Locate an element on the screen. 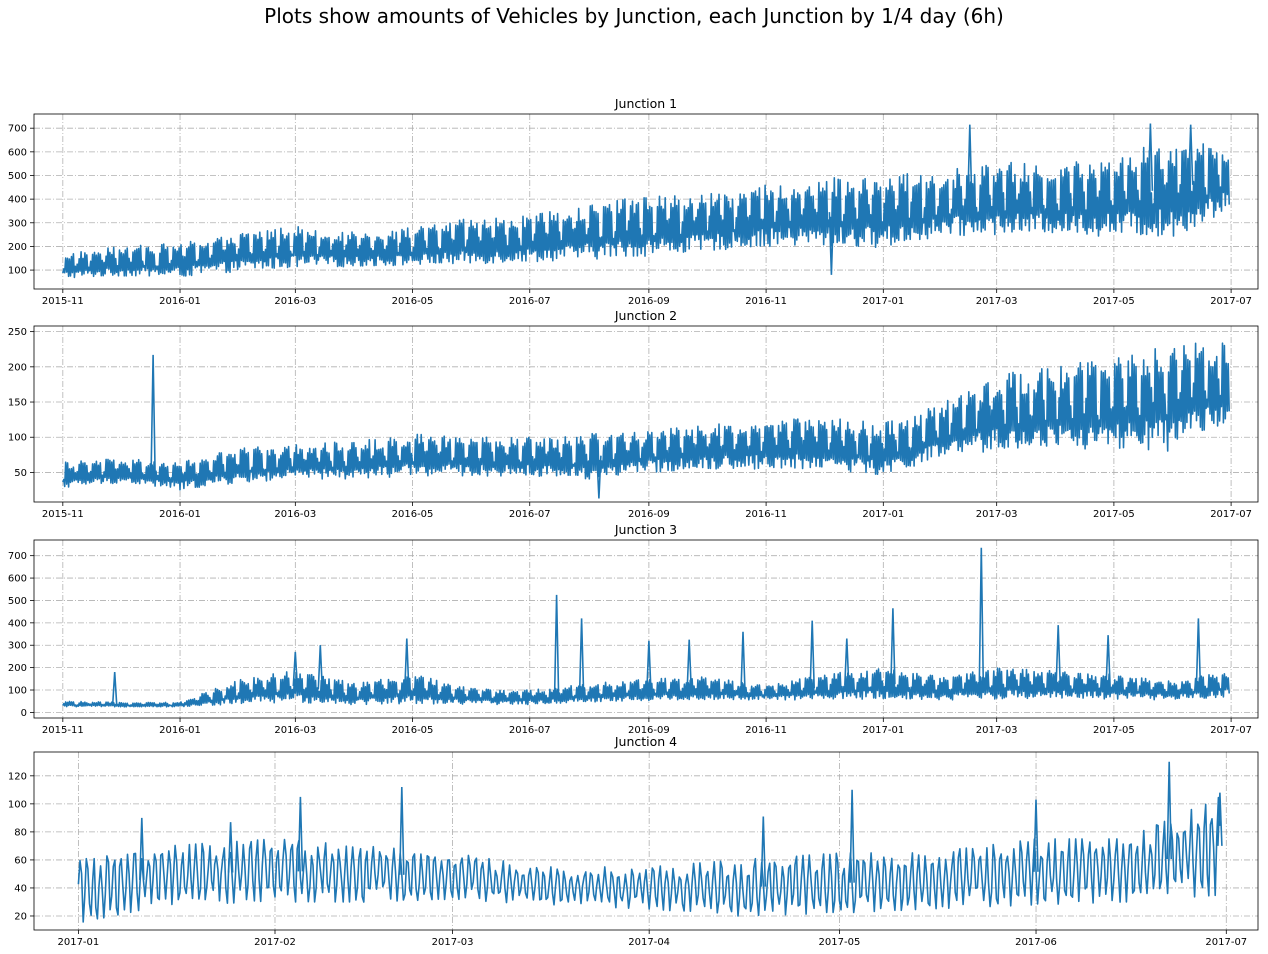  chart-title: Junction 2 is located at coordinates (645, 315).